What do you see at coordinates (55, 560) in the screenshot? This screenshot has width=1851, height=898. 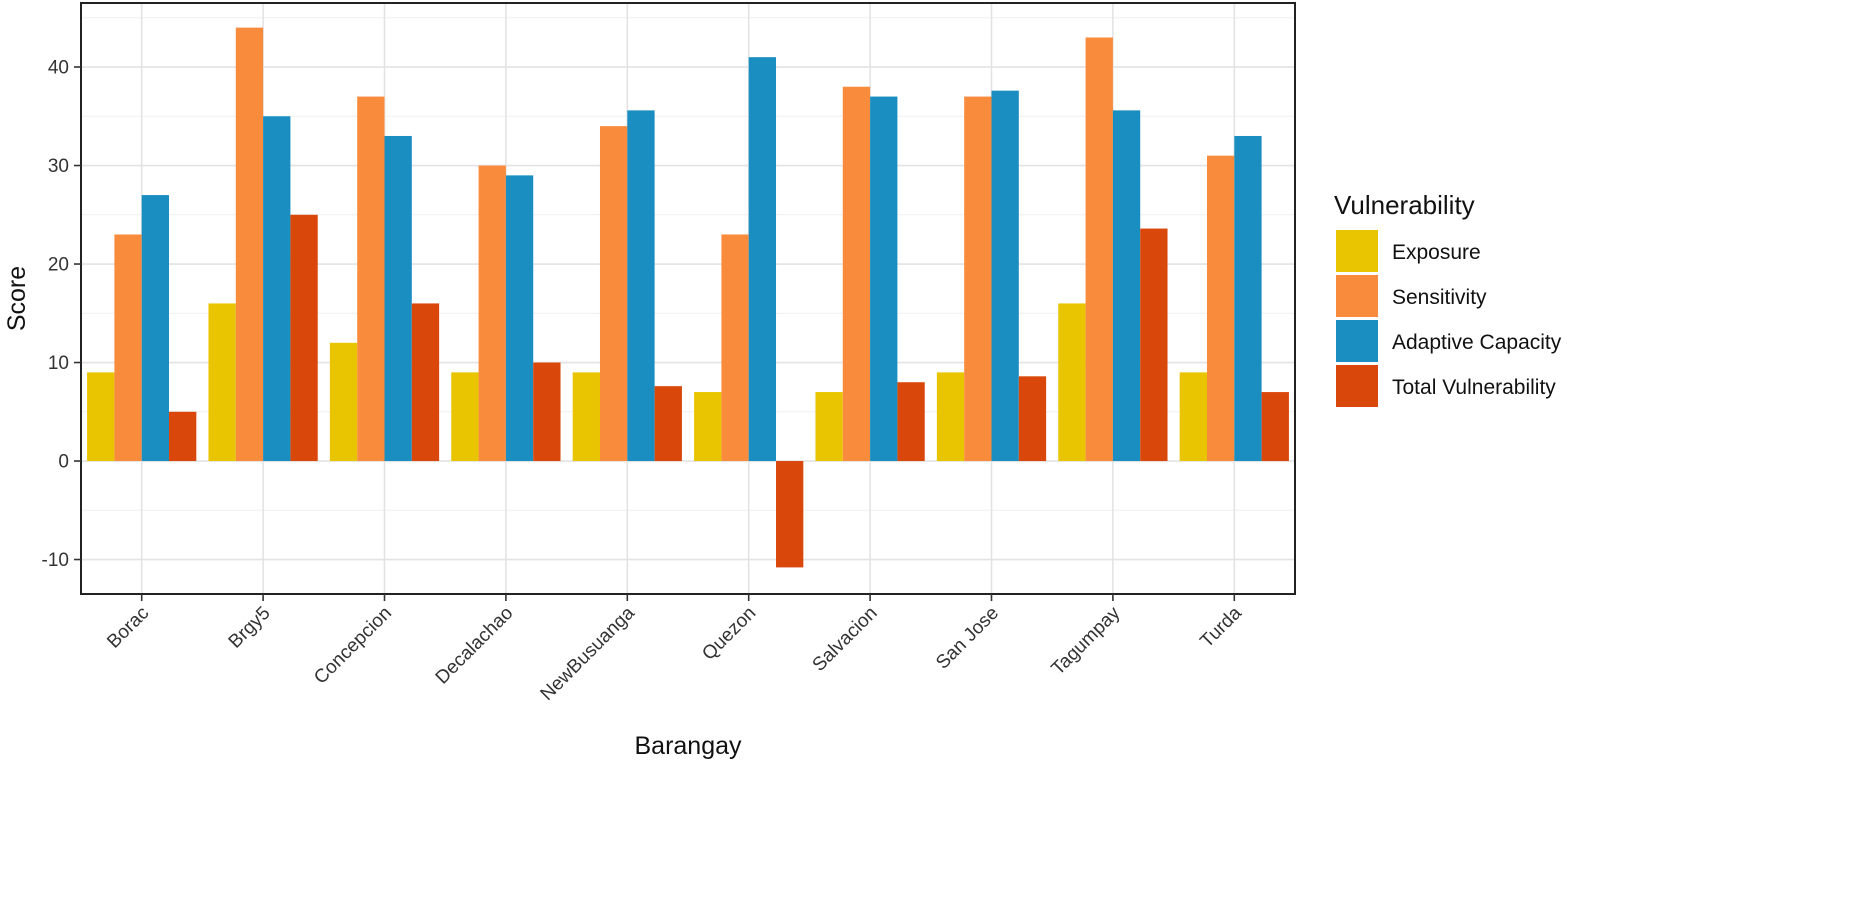 I see `y-tick-label: -10` at bounding box center [55, 560].